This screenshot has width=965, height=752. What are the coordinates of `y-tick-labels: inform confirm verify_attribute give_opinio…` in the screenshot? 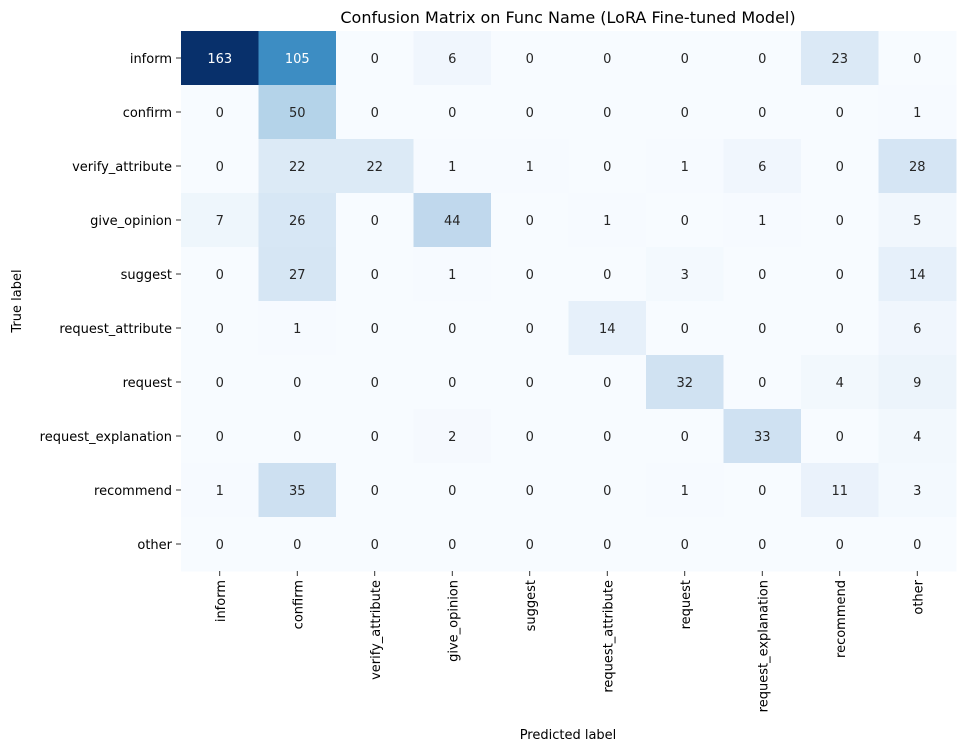 It's located at (110, 302).